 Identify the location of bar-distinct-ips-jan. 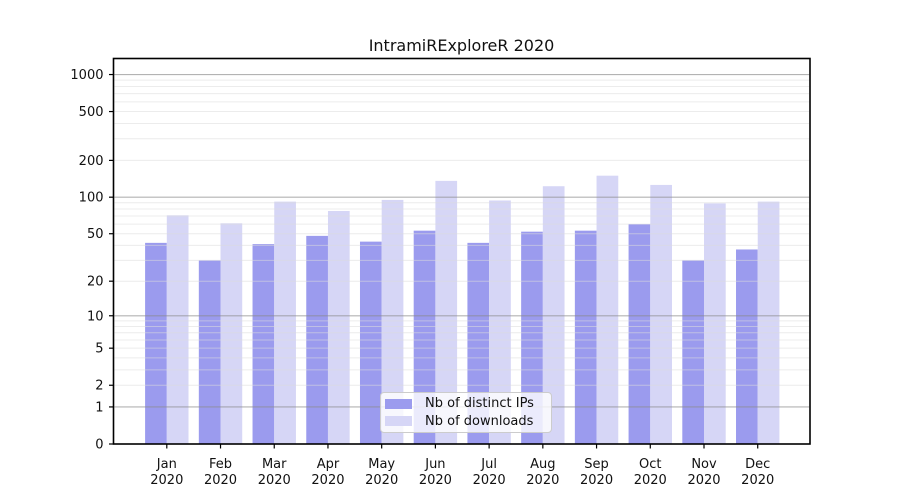
(156, 343).